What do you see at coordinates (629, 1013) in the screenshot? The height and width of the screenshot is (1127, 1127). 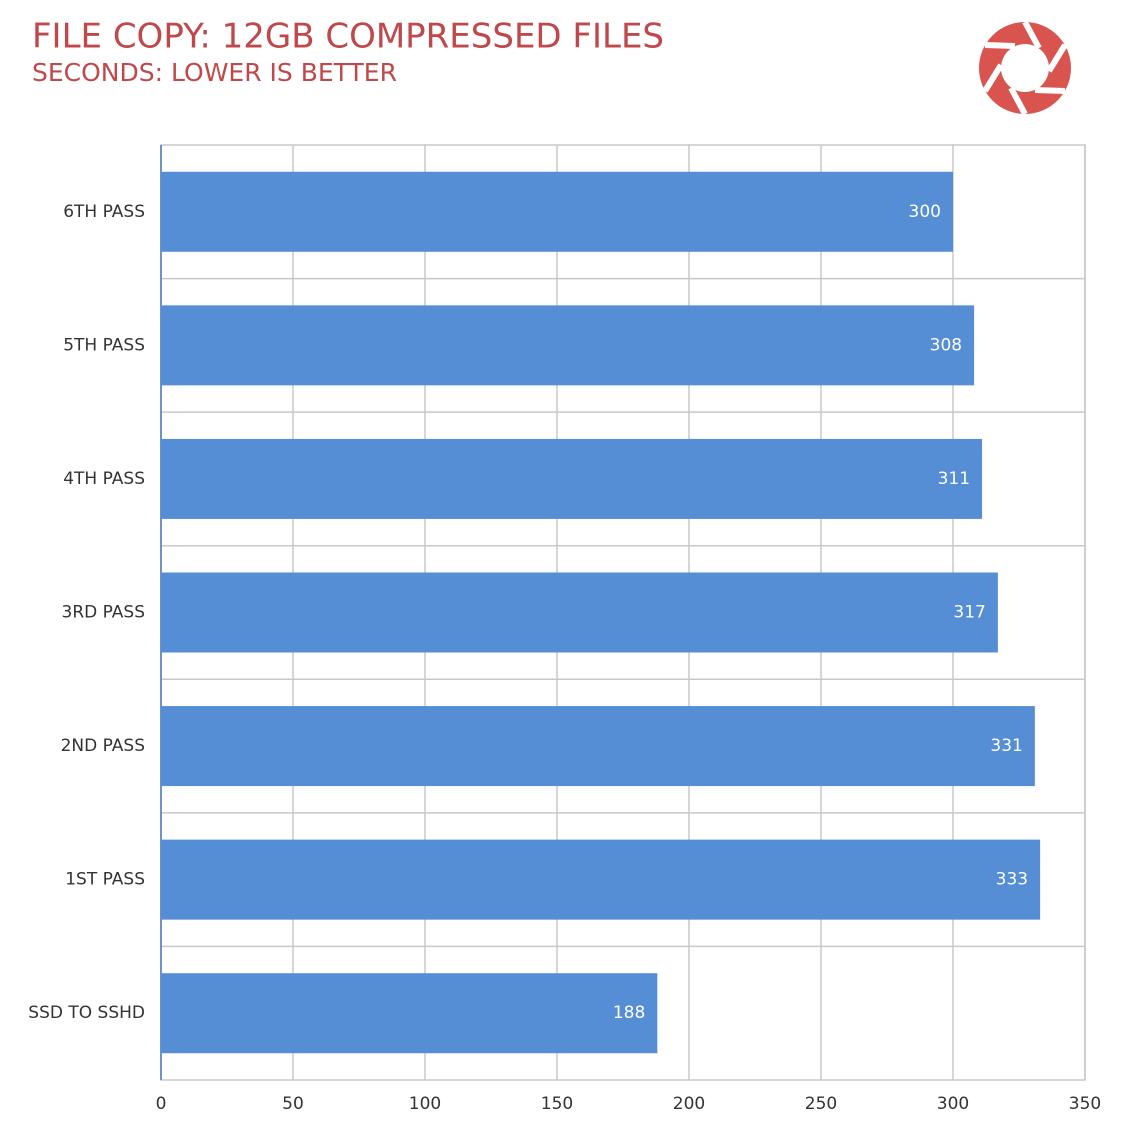 I see `value-label: 188` at bounding box center [629, 1013].